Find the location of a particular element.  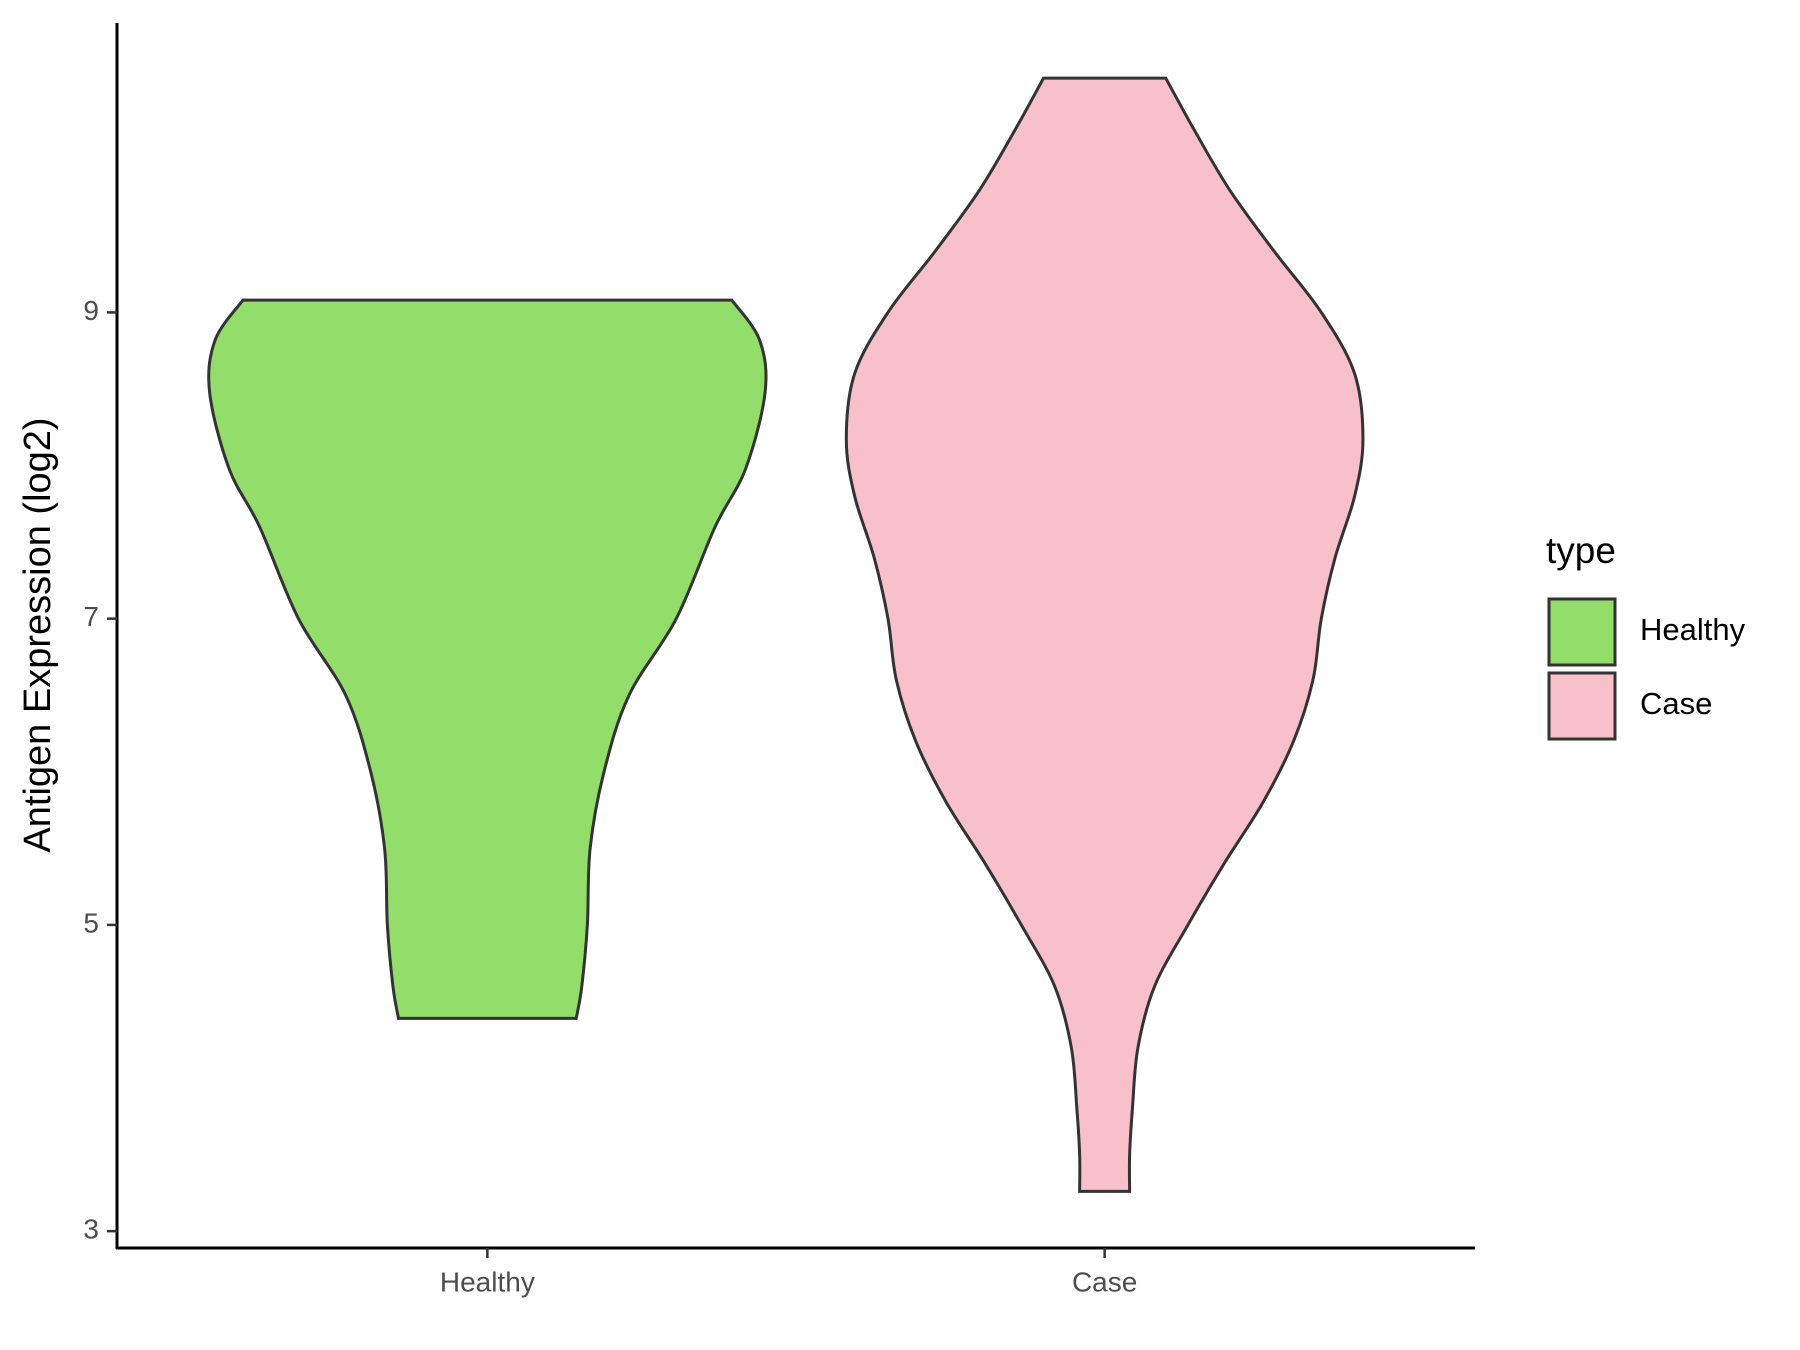

y-tick-label: 7 is located at coordinates (91, 616).